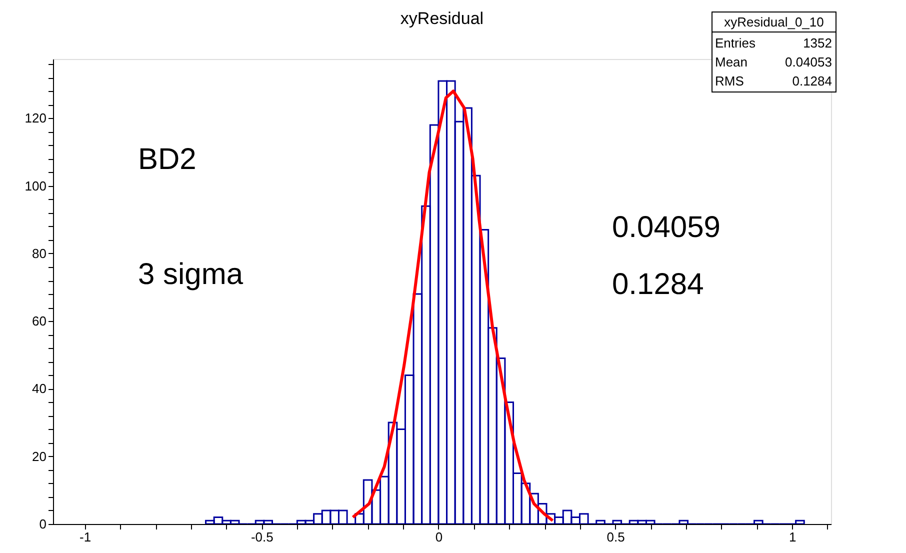 The height and width of the screenshot is (553, 906). I want to click on y-tick-label: 100, so click(35, 186).